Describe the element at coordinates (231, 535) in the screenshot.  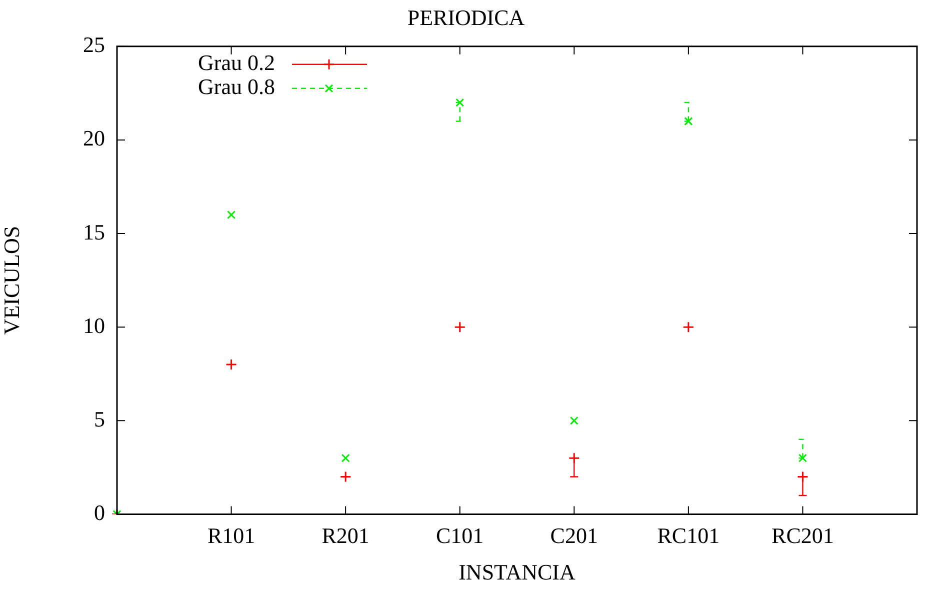
I see `x-tick-label: R101` at that location.